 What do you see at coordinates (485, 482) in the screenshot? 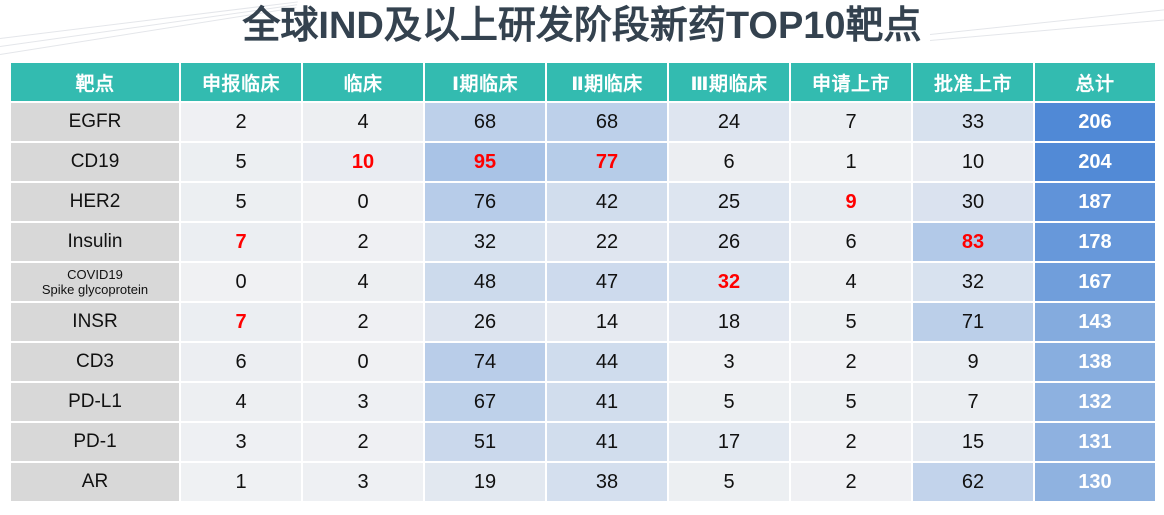
I see `value-cell: 19` at bounding box center [485, 482].